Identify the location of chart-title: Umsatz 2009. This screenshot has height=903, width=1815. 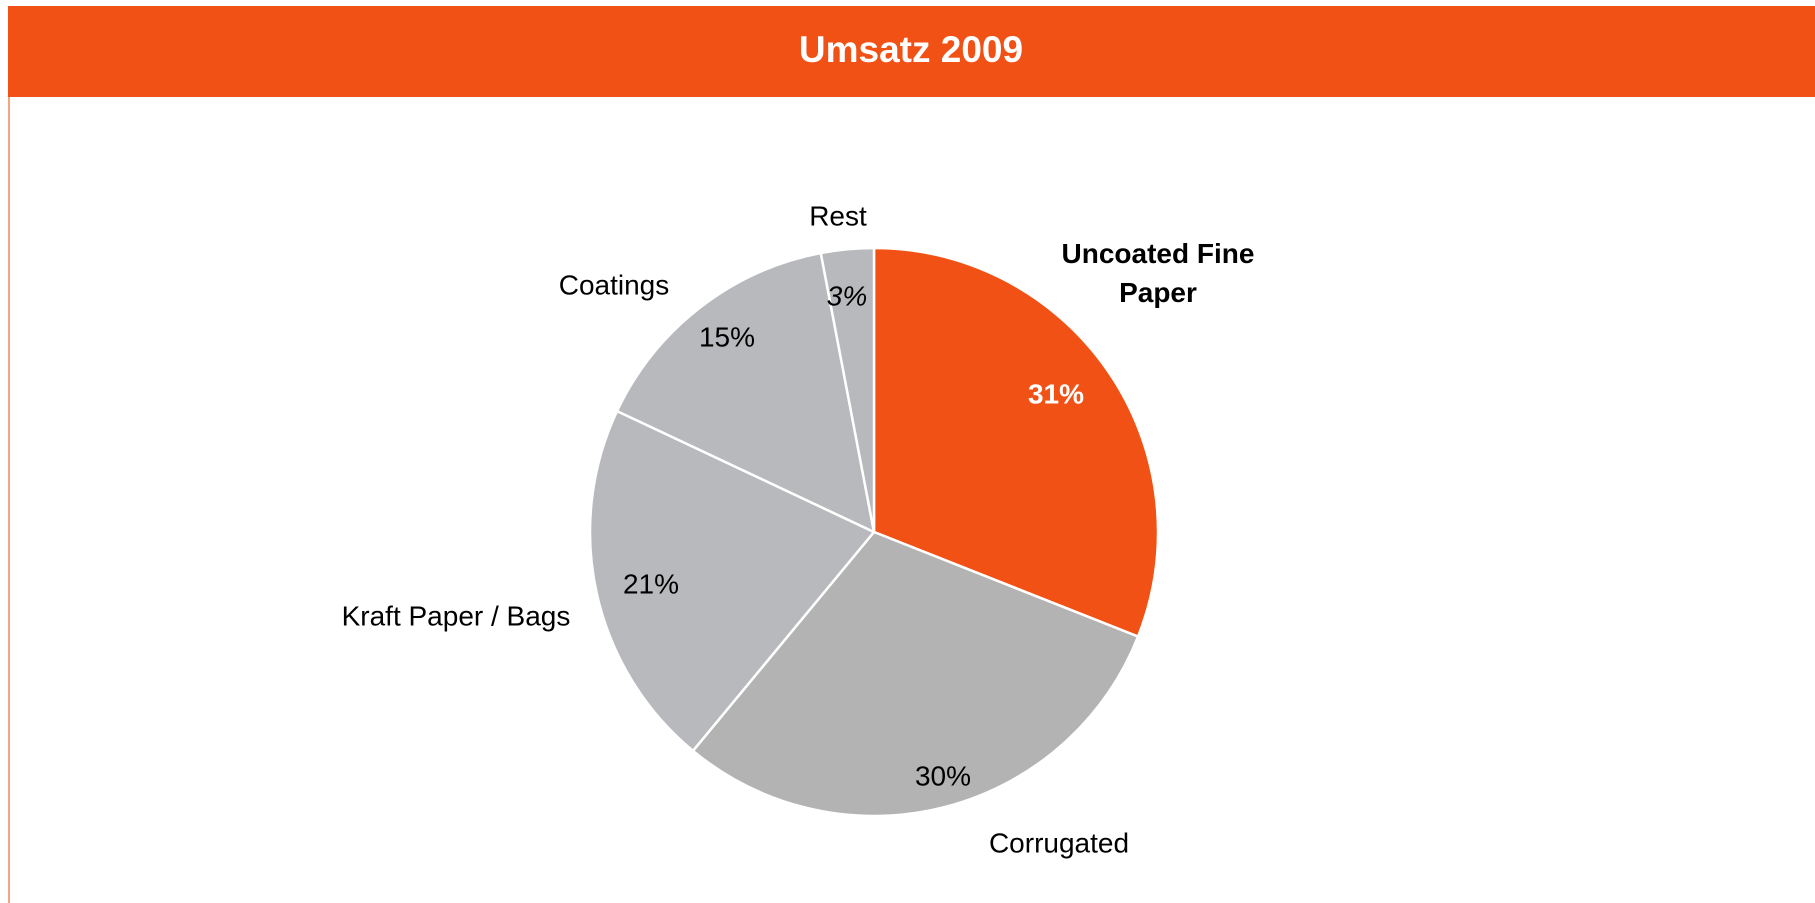
(911, 49).